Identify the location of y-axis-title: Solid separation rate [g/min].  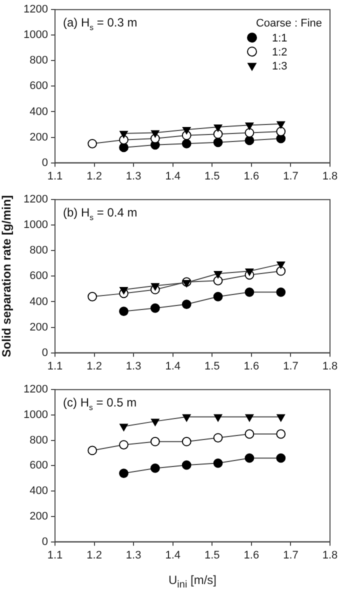
(7, 276).